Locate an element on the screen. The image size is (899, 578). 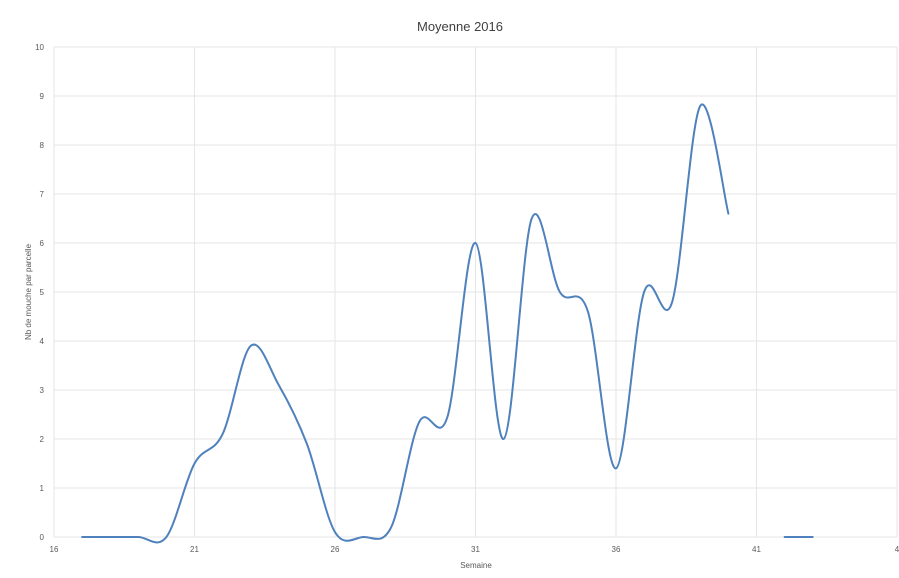
y-tick-label: 4 is located at coordinates (42, 341).